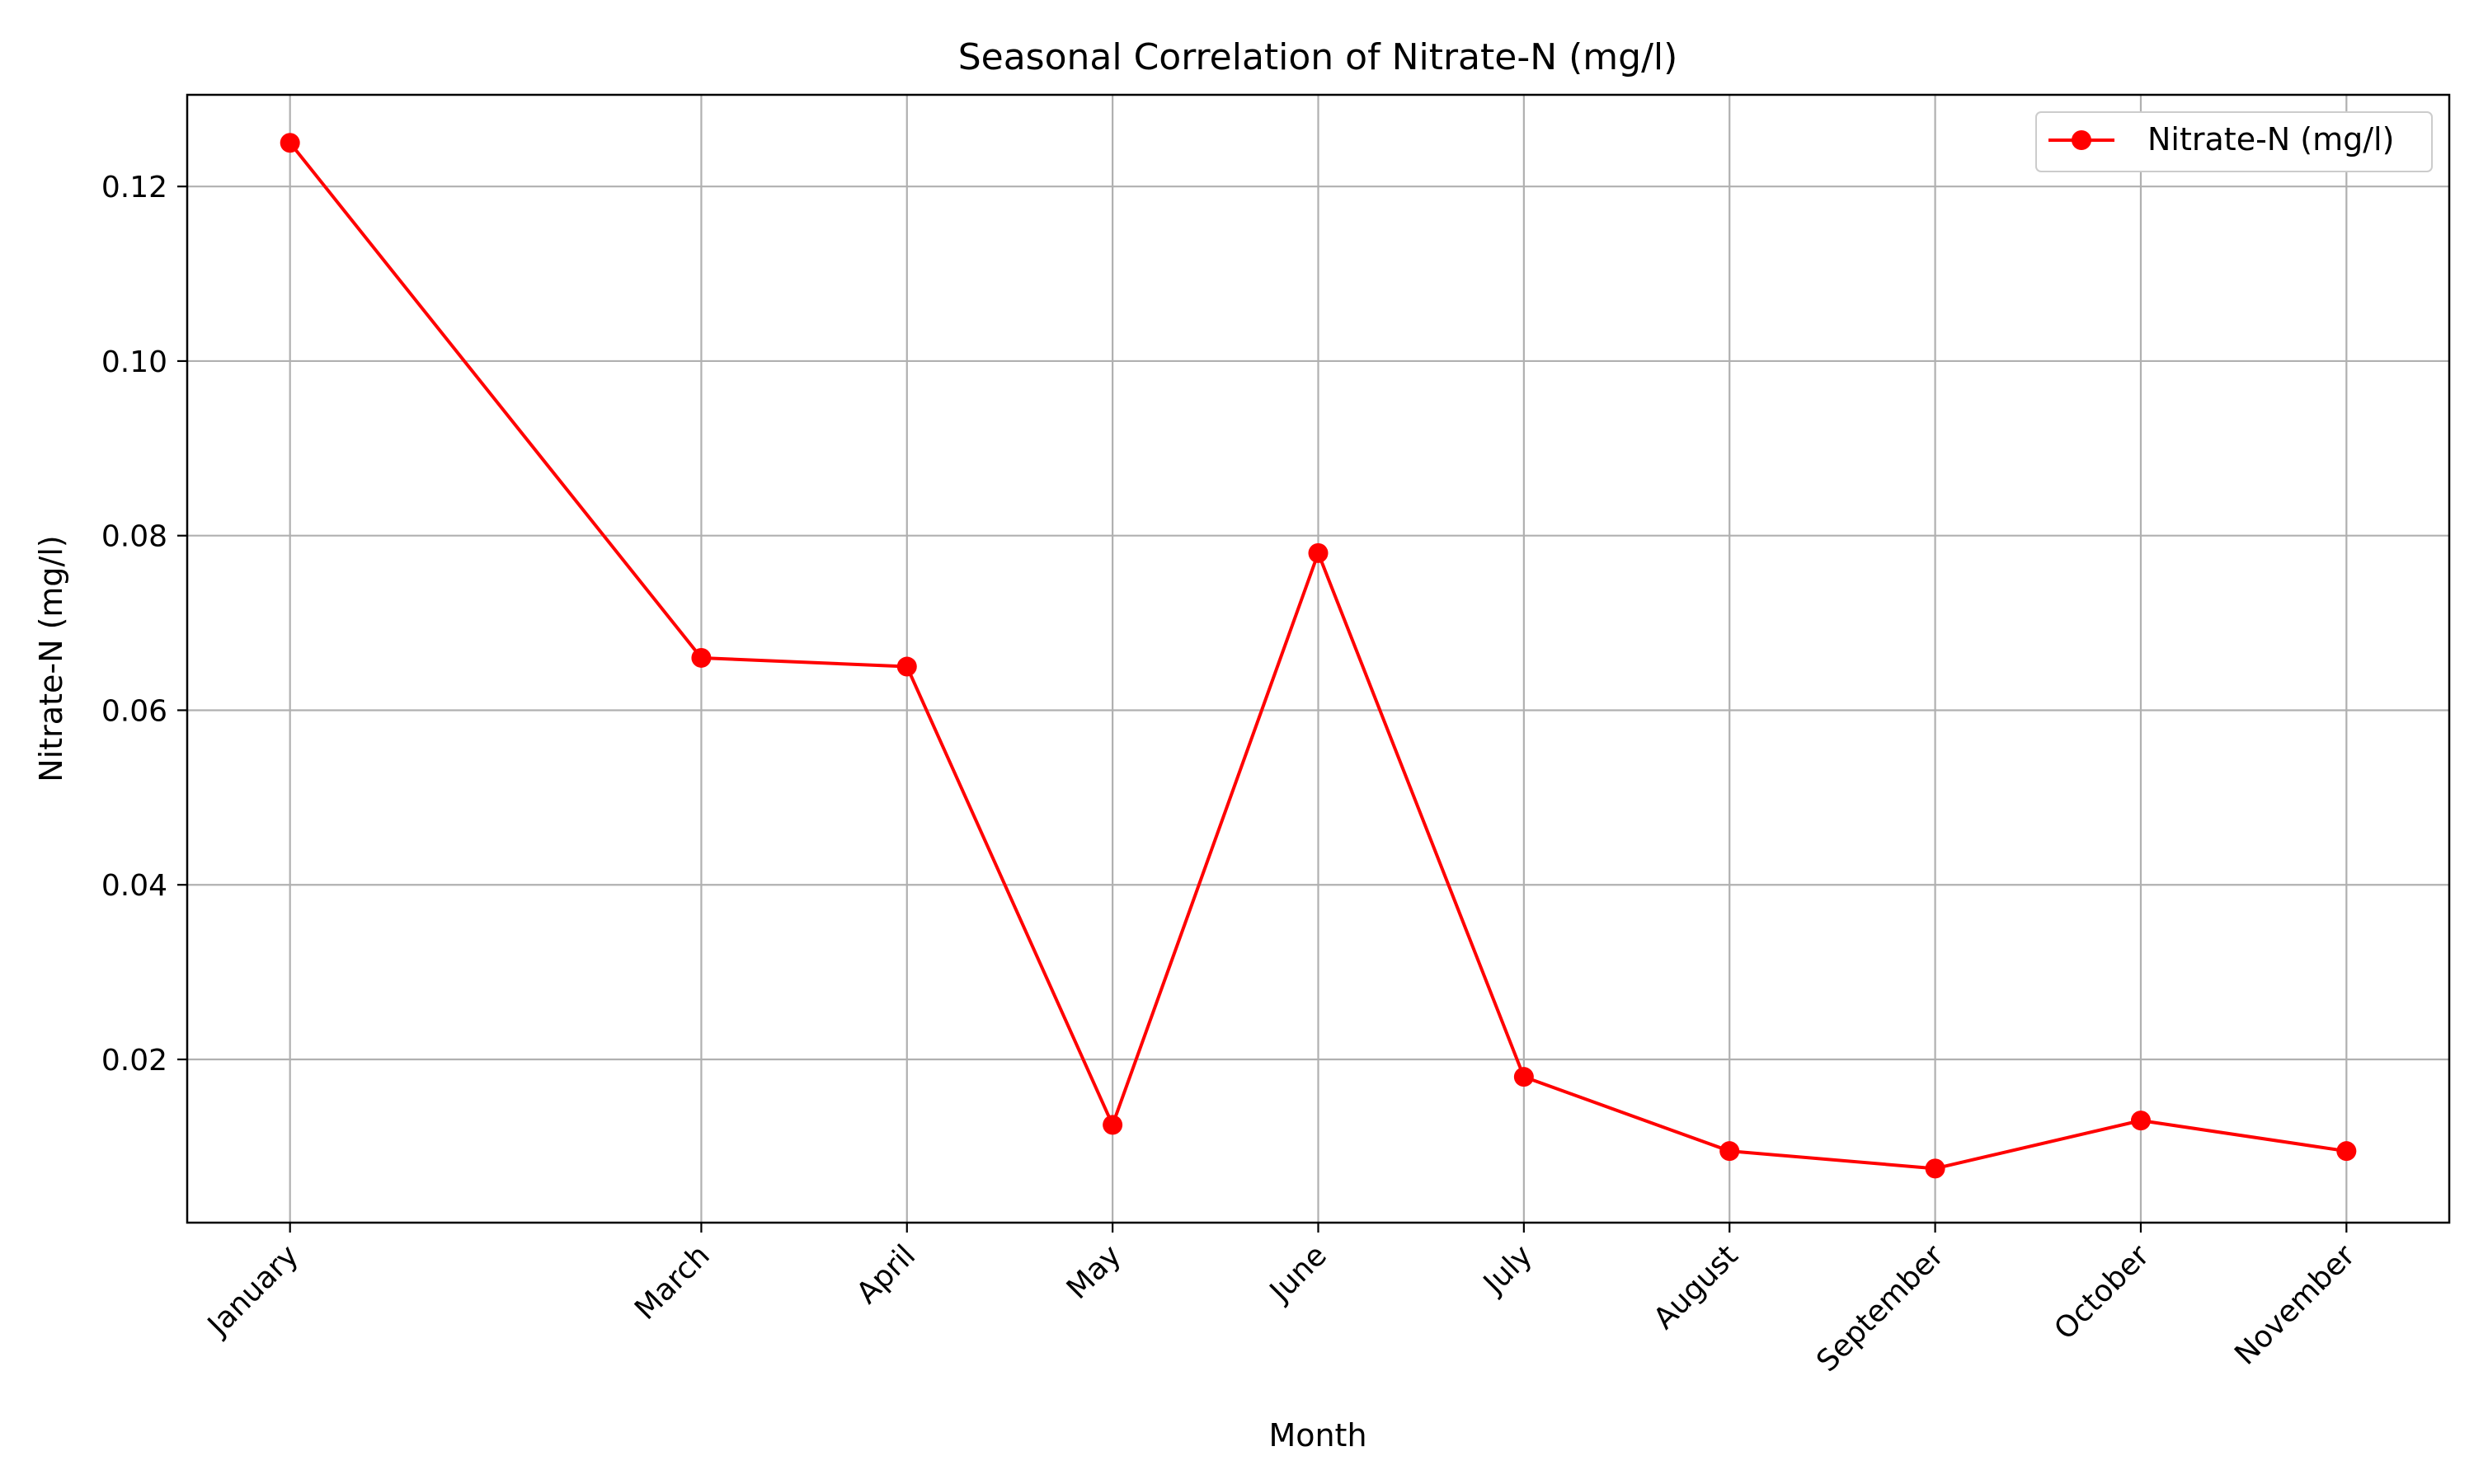 The height and width of the screenshot is (1484, 2474). Describe the element at coordinates (51, 658) in the screenshot. I see `y-axis-label: Nitrate-N (mg/l)` at that location.